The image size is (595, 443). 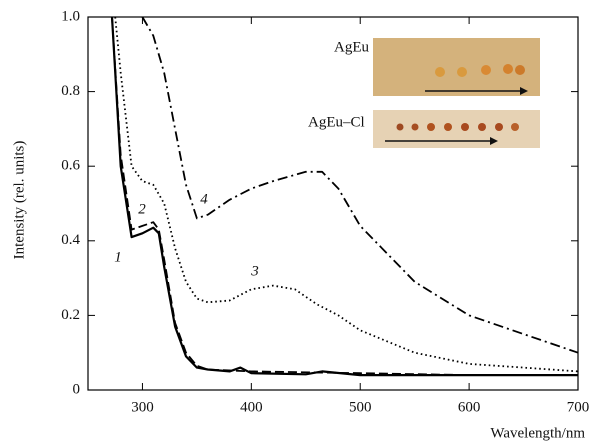 What do you see at coordinates (77, 389) in the screenshot?
I see `y-tick-label: 0` at bounding box center [77, 389].